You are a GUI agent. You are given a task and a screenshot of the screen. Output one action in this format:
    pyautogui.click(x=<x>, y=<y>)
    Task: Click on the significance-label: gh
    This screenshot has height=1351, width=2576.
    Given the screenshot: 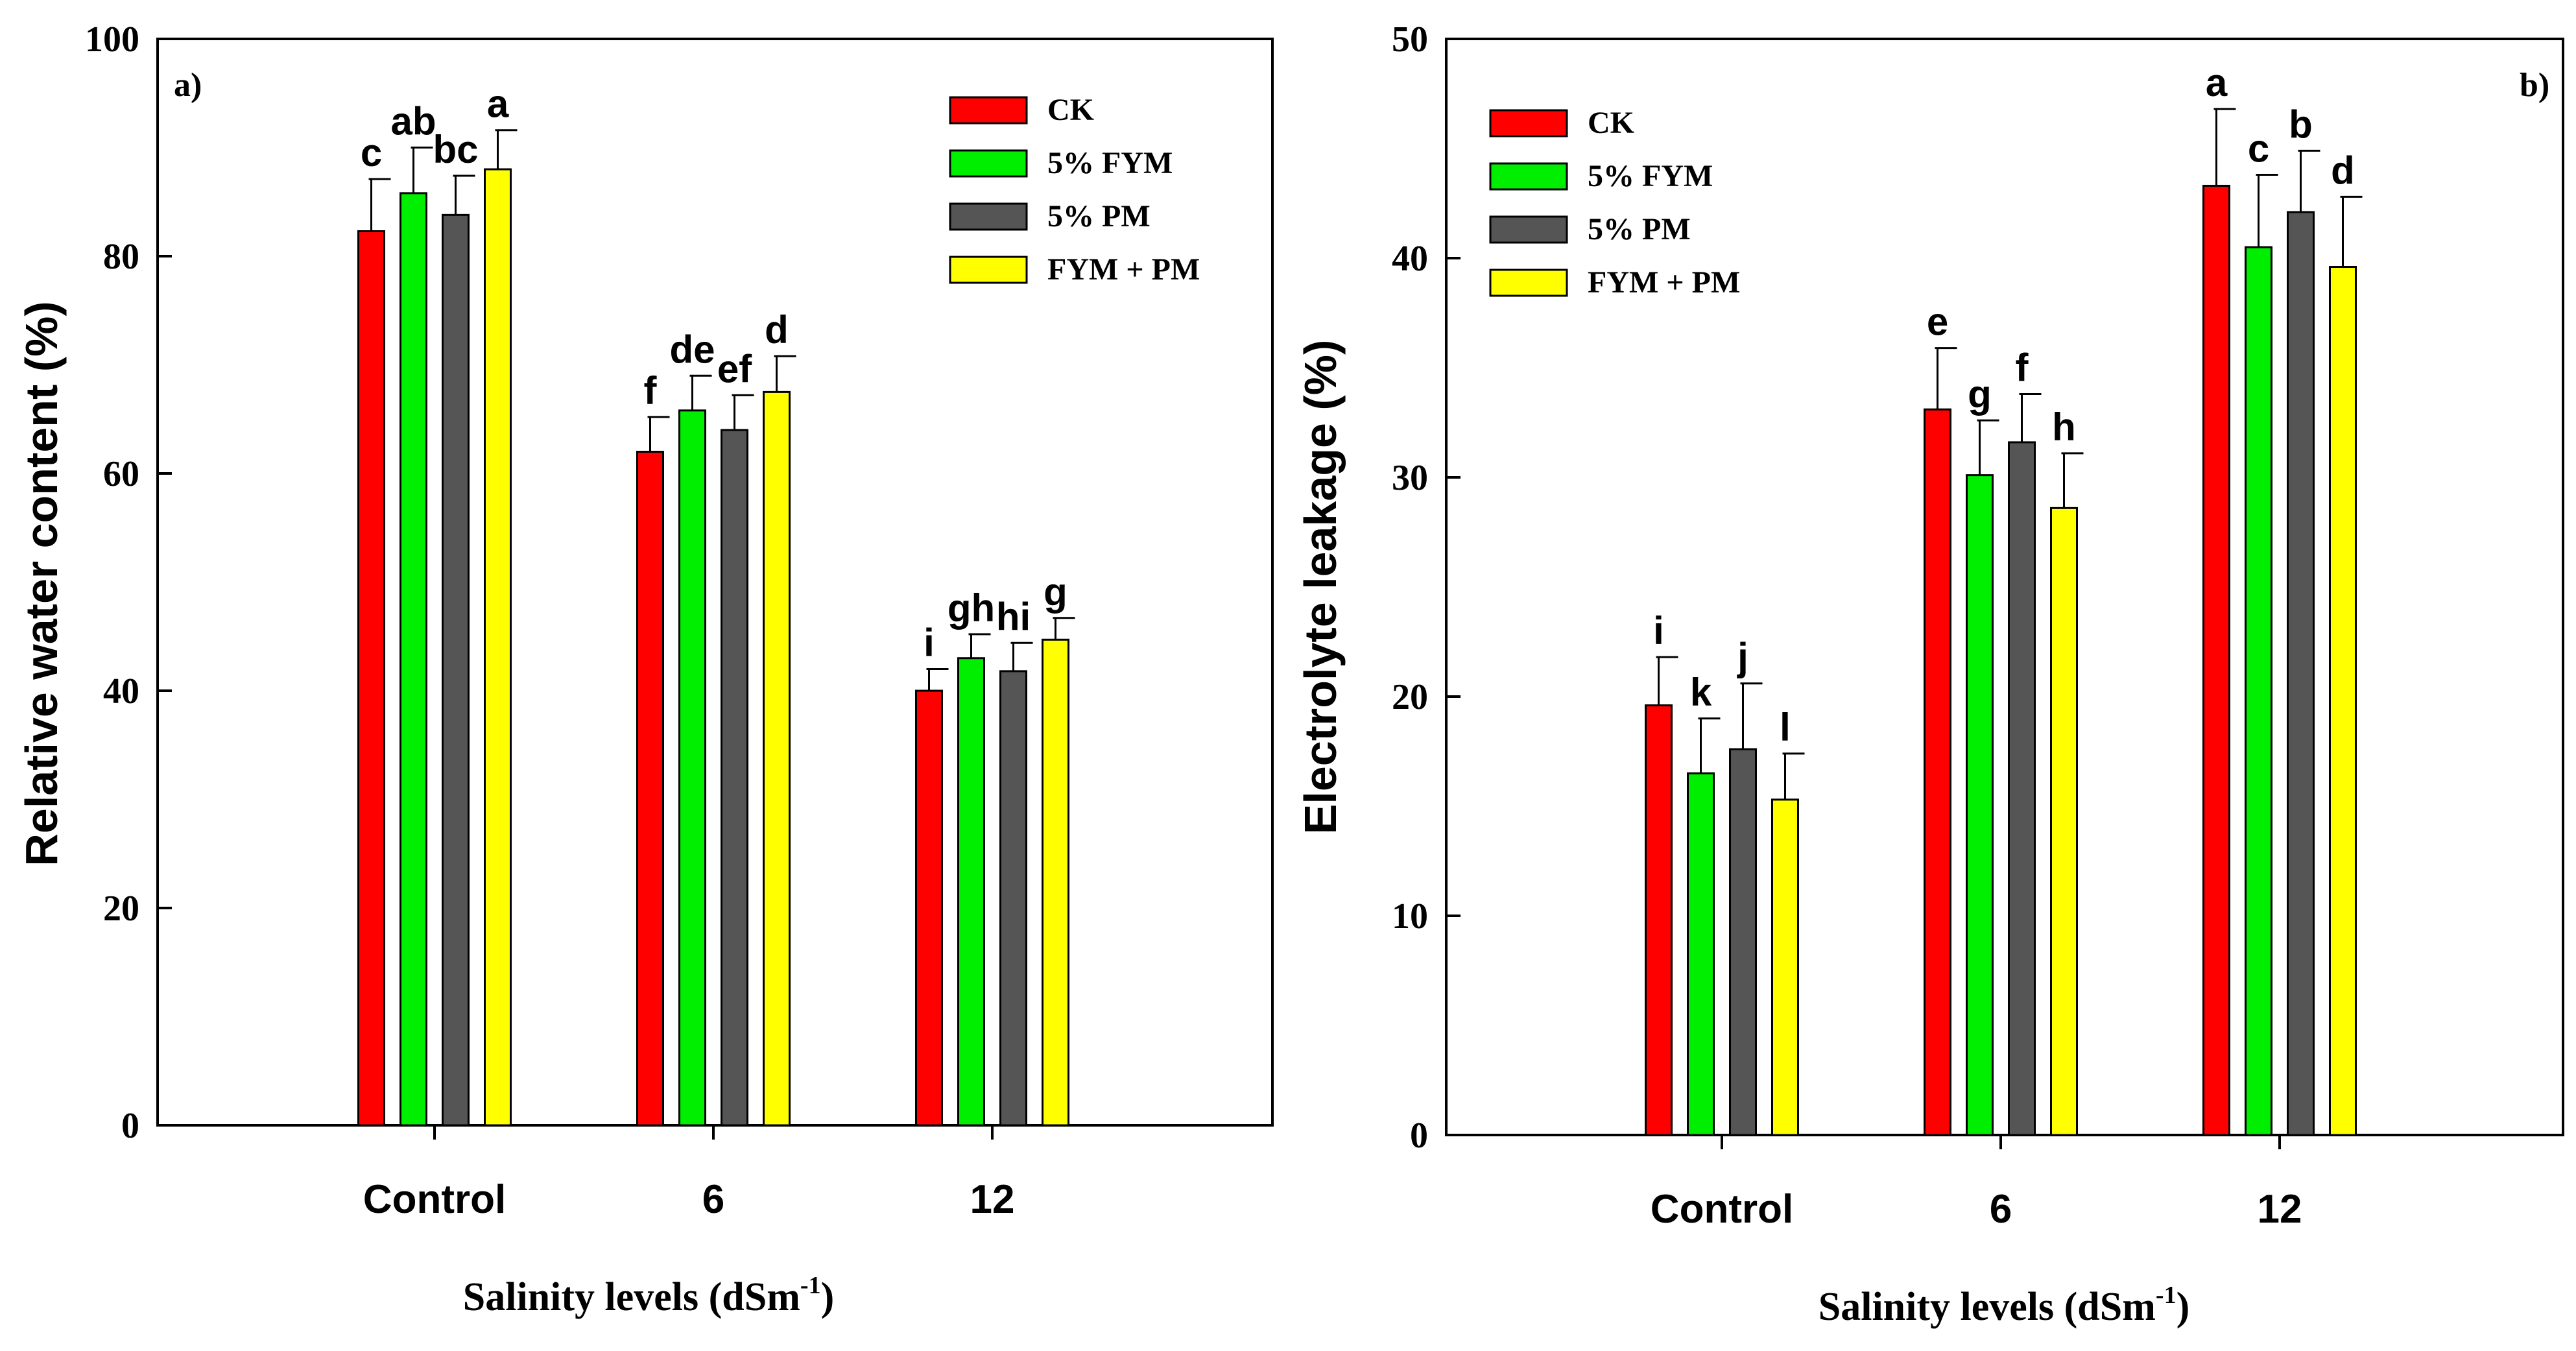 What is the action you would take?
    pyautogui.click(x=971, y=608)
    